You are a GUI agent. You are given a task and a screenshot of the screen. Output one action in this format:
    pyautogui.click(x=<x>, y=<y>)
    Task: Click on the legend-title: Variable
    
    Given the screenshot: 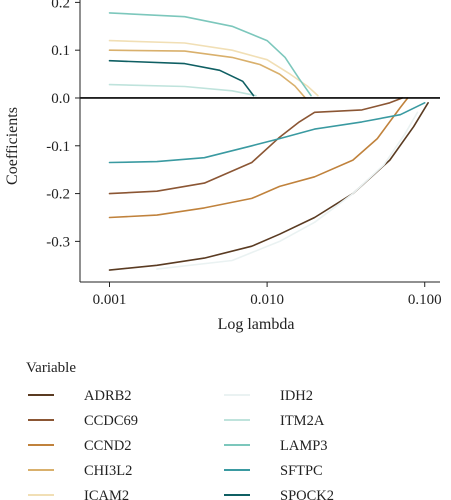 What is the action you would take?
    pyautogui.click(x=51, y=368)
    